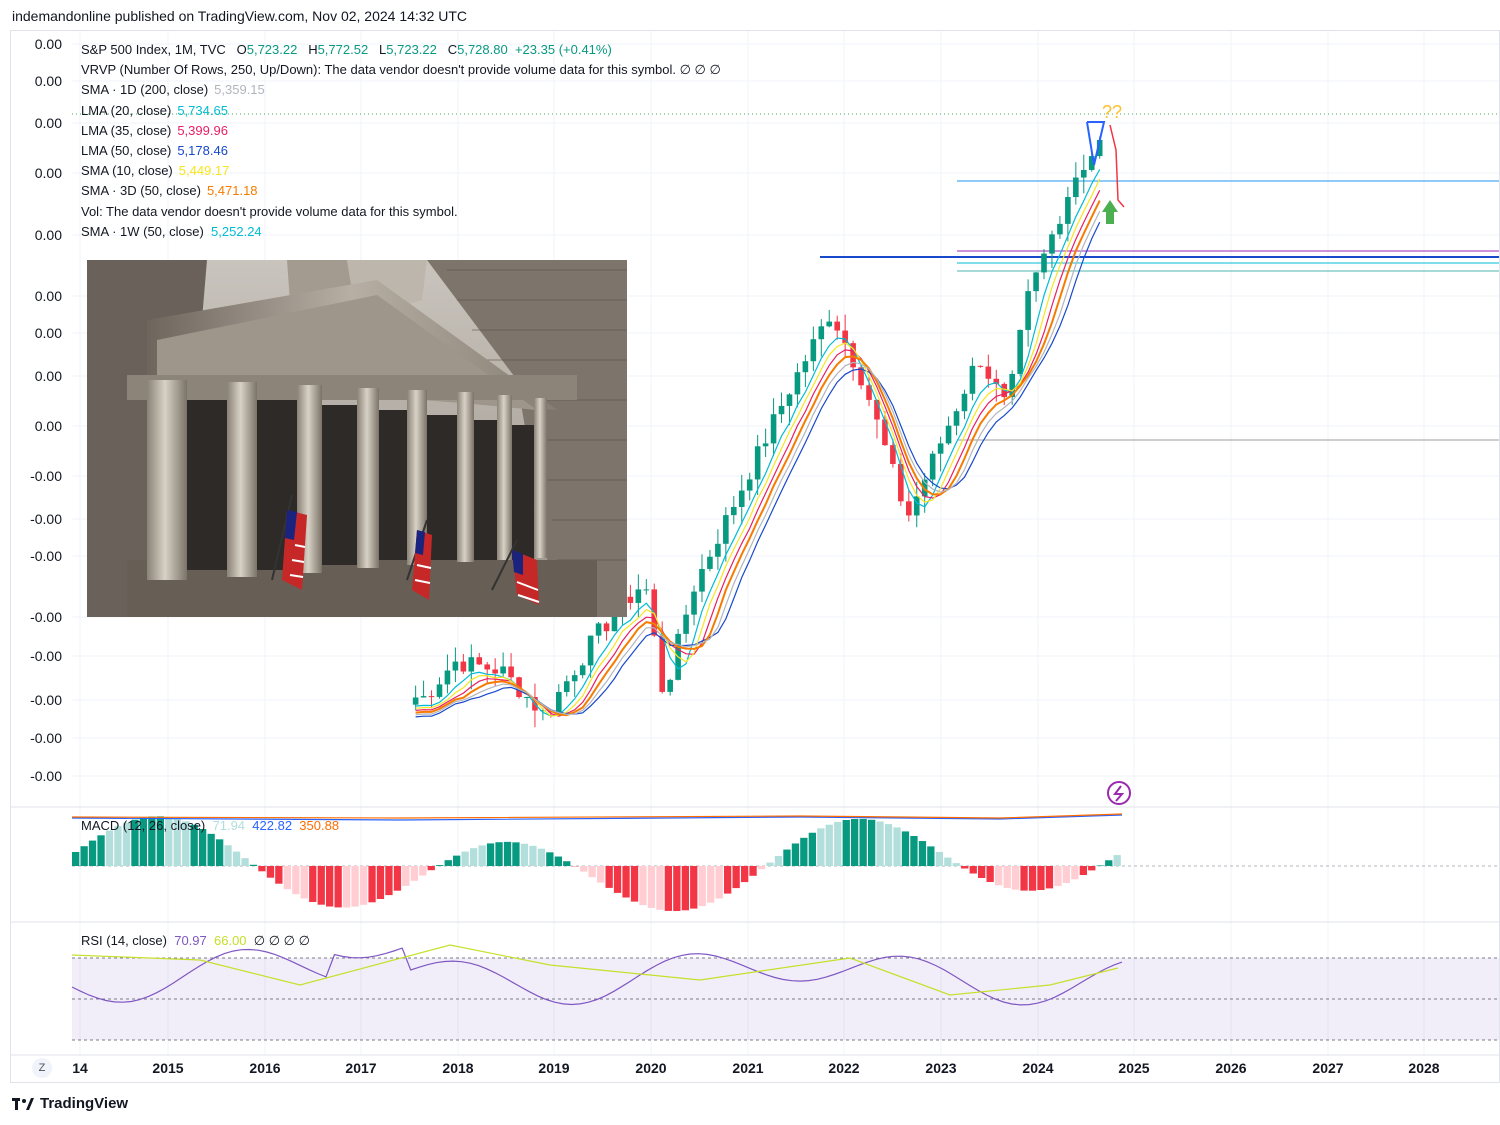 Image resolution: width=1500 pixels, height=1125 pixels. I want to click on flag-left, so click(289, 542).